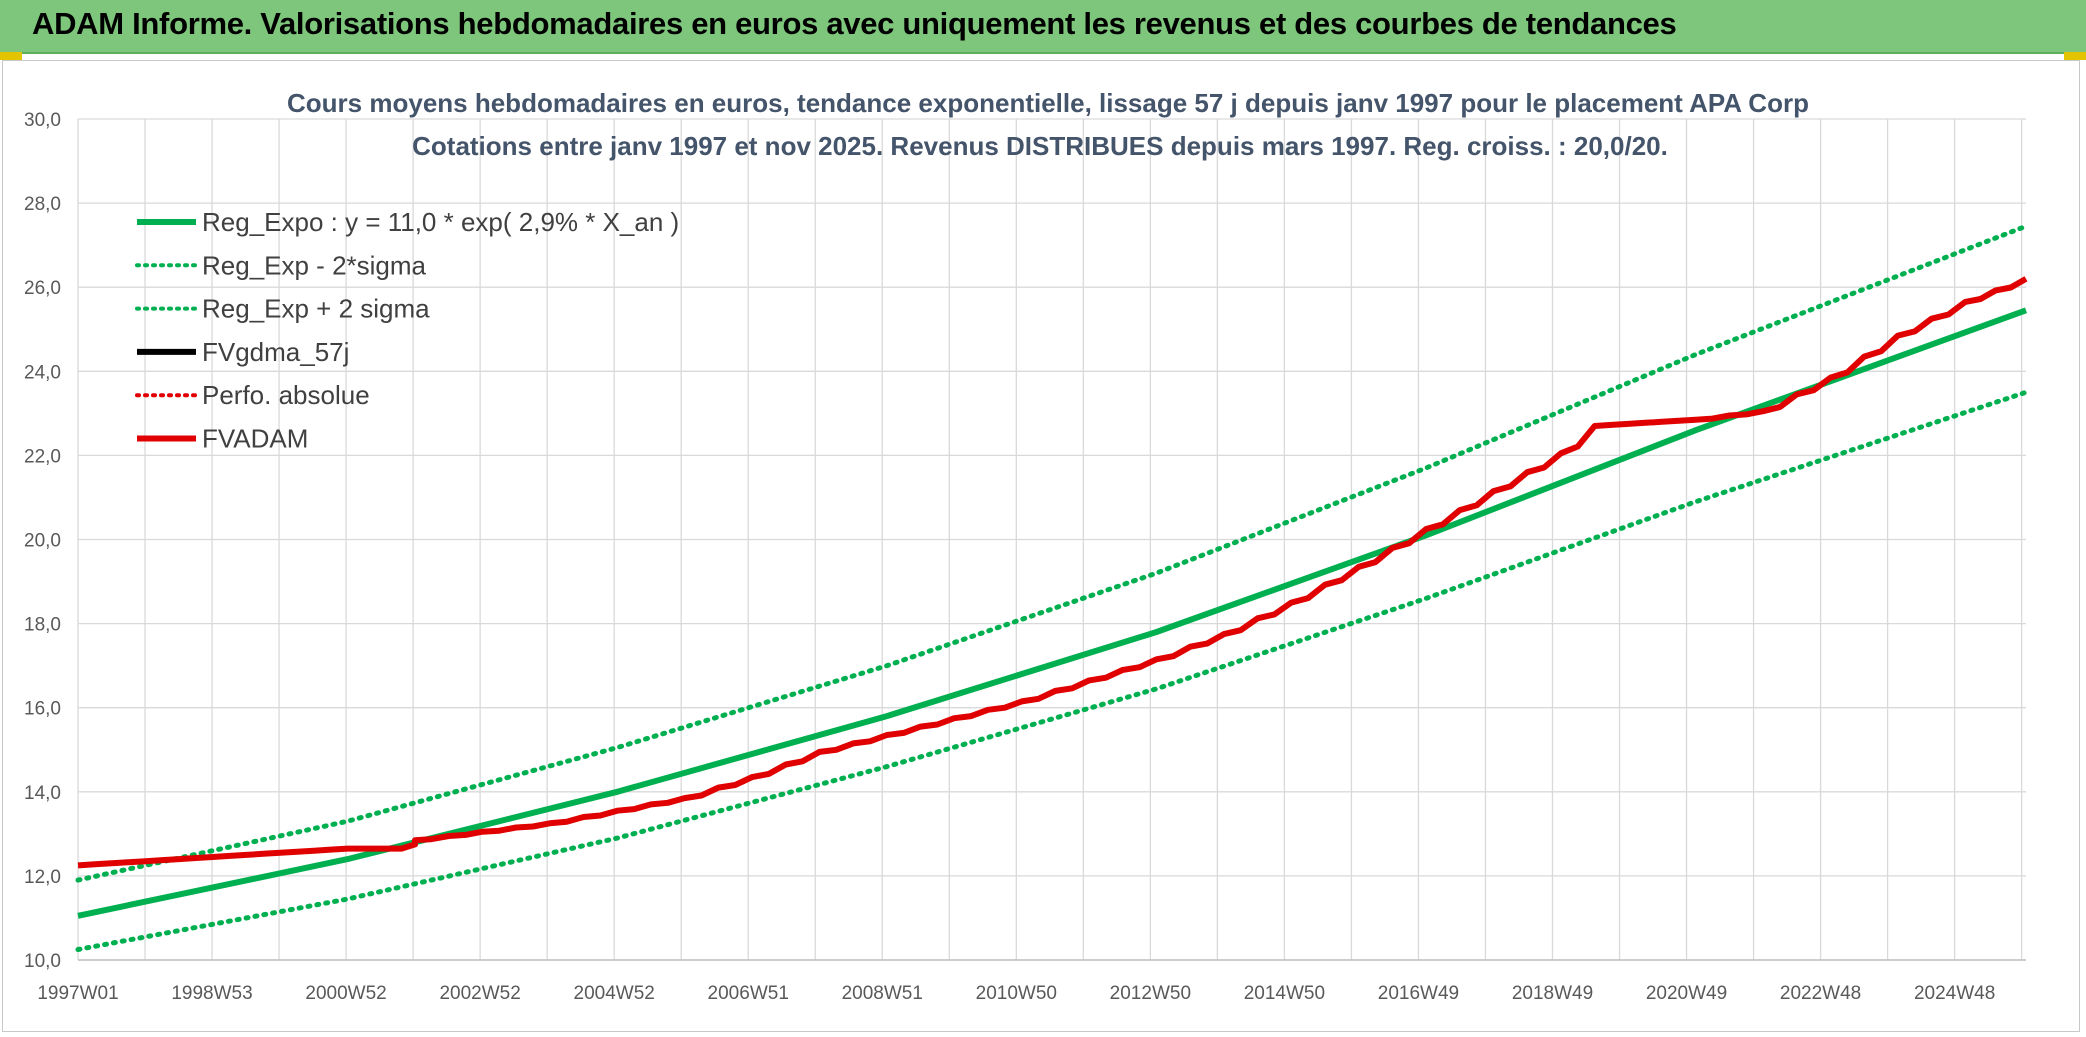 Image resolution: width=2086 pixels, height=1037 pixels. Describe the element at coordinates (1284, 993) in the screenshot. I see `x-tick-label: 2014W50` at that location.